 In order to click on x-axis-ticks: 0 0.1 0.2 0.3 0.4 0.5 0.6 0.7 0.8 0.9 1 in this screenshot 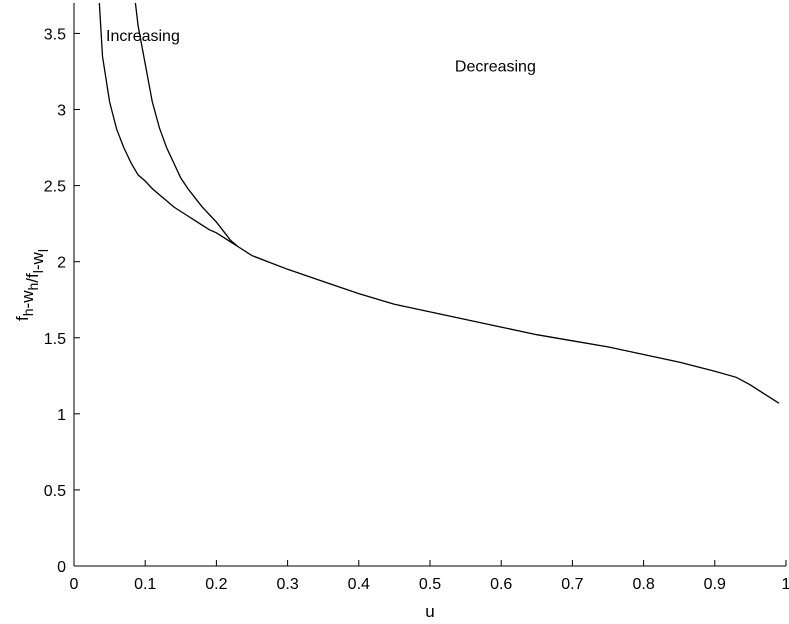, I will do `click(429, 576)`.